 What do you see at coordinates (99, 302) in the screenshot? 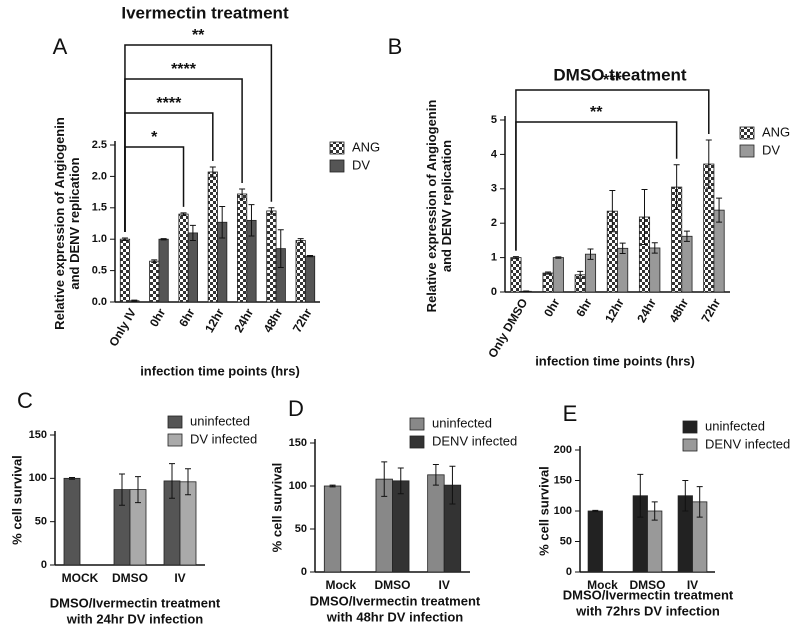
I see `y-tick-label: 0.0` at bounding box center [99, 302].